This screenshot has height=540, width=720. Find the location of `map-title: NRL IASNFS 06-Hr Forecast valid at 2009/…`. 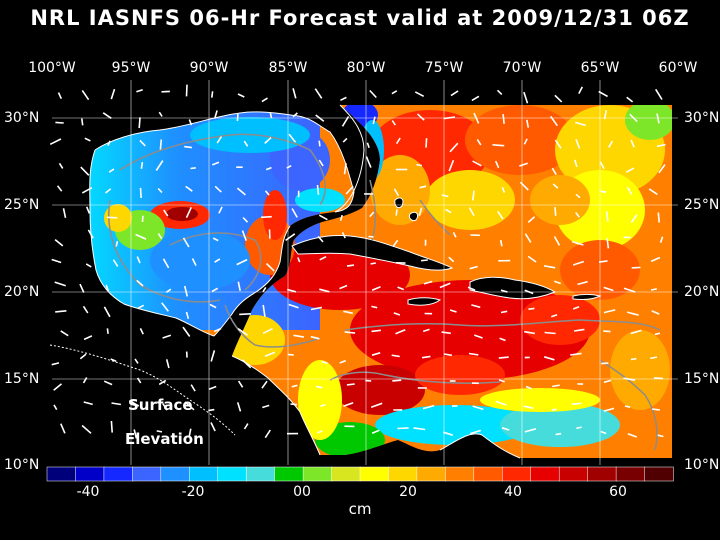

map-title: NRL IASNFS 06-Hr Forecast valid at 2009/… is located at coordinates (360, 18).